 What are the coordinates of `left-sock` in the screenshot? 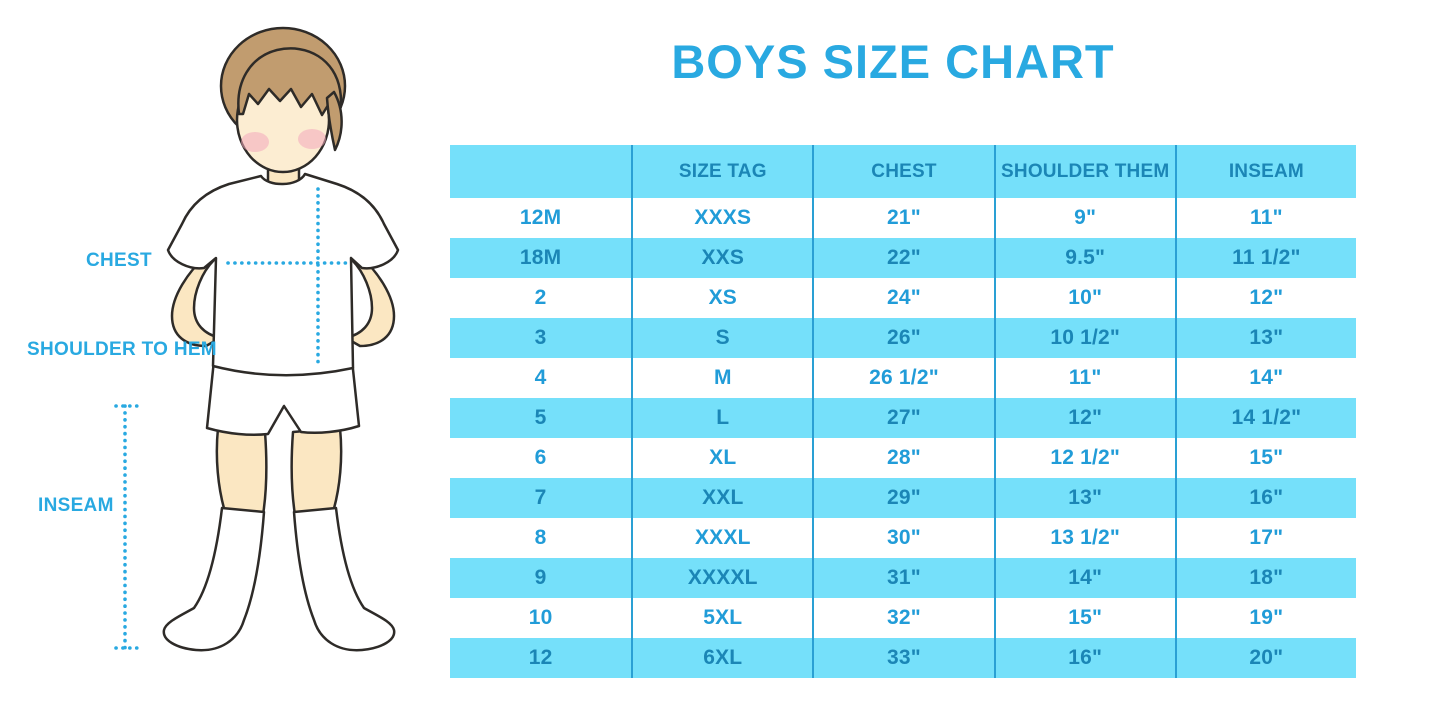 It's located at (214, 579).